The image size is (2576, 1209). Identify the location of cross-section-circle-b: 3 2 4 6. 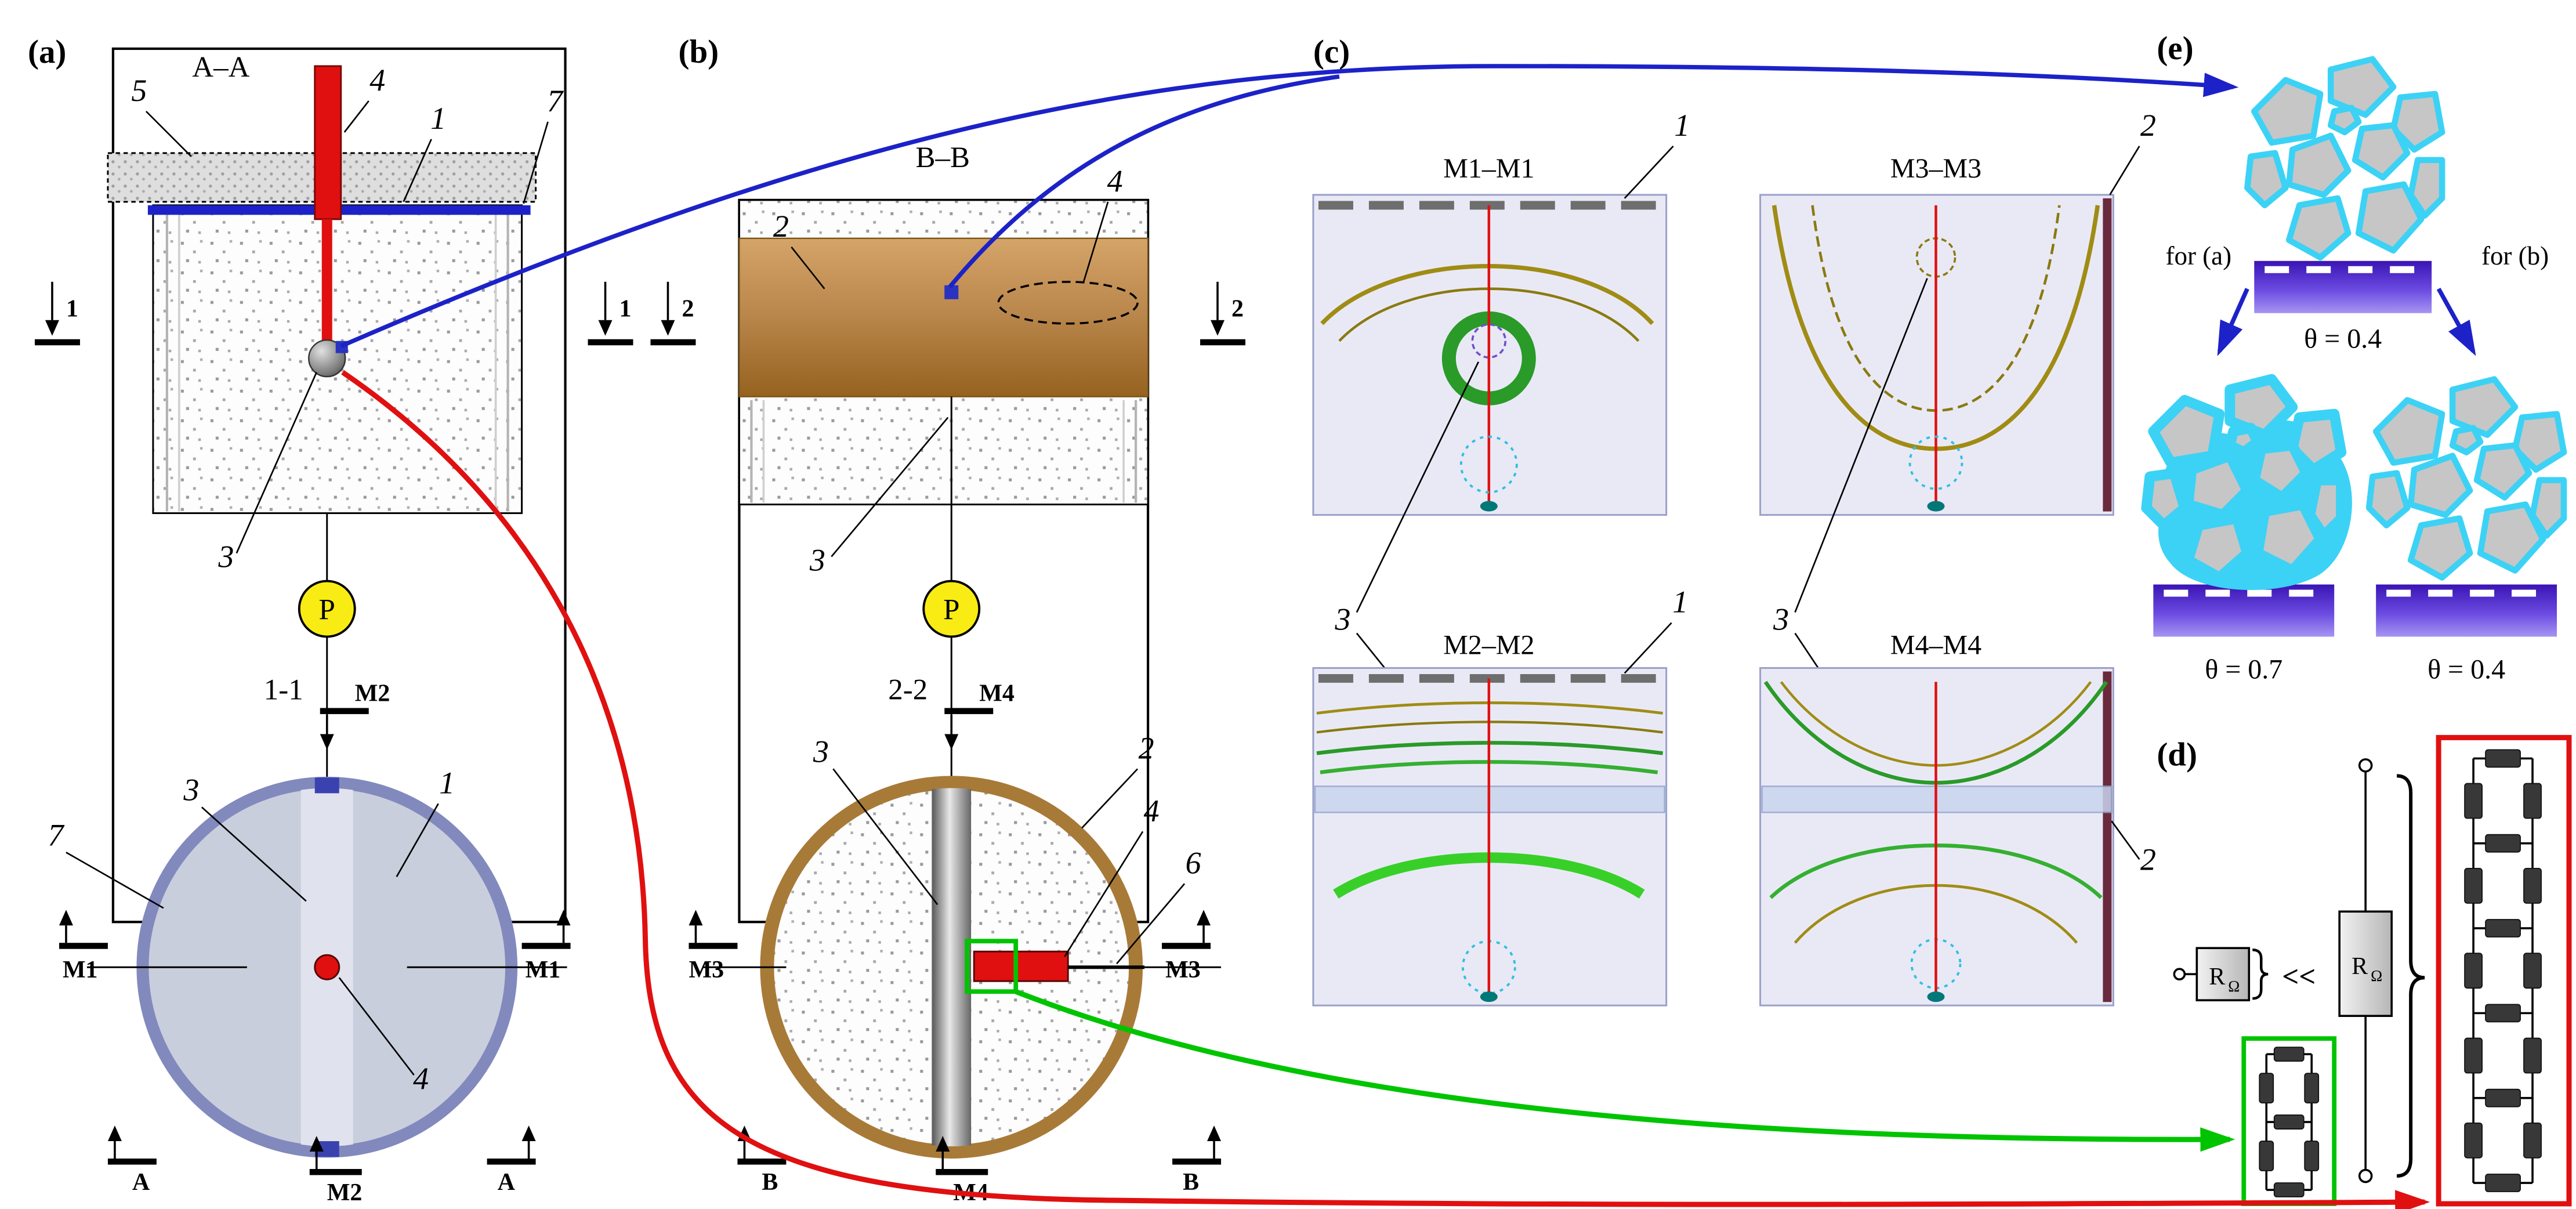
(962, 944).